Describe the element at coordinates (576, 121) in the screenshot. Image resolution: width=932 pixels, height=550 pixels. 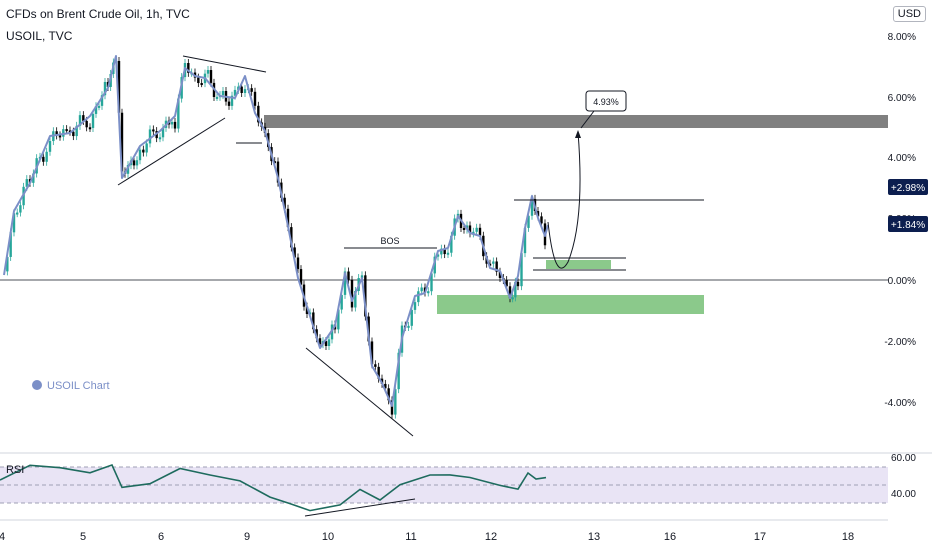
I see `resistance-zone` at that location.